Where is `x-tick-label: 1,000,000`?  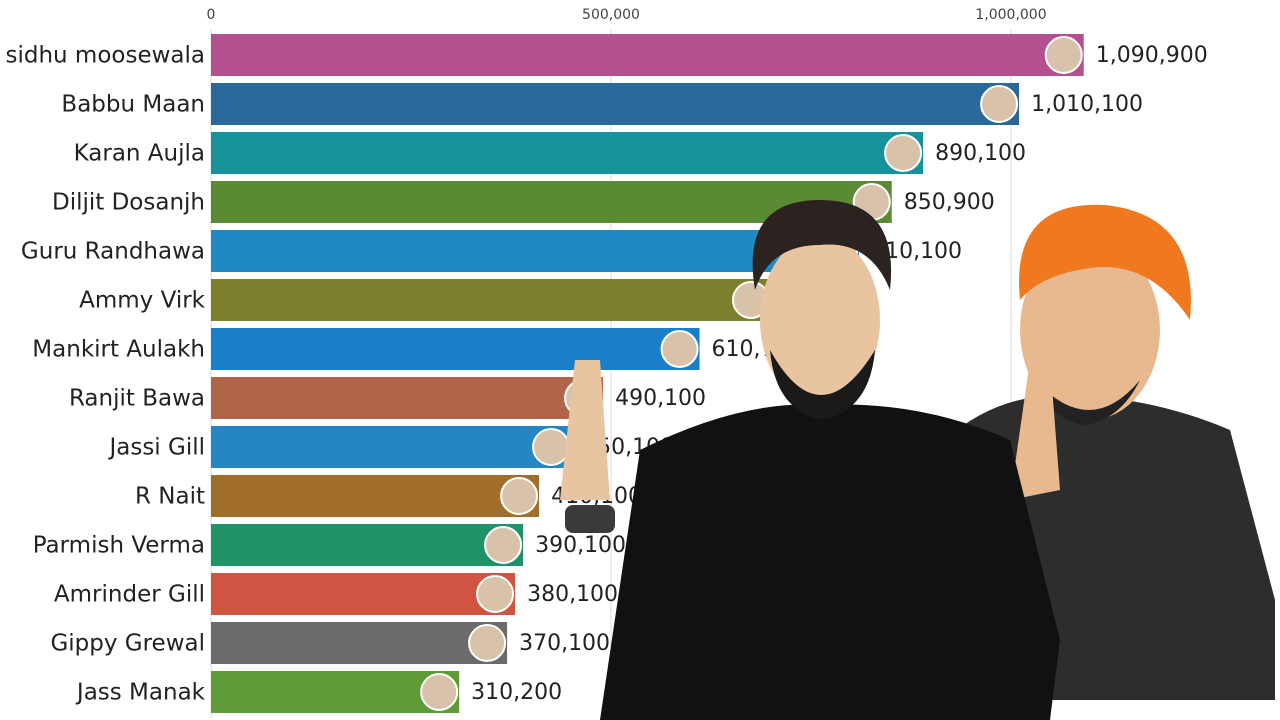 x-tick-label: 1,000,000 is located at coordinates (1010, 15).